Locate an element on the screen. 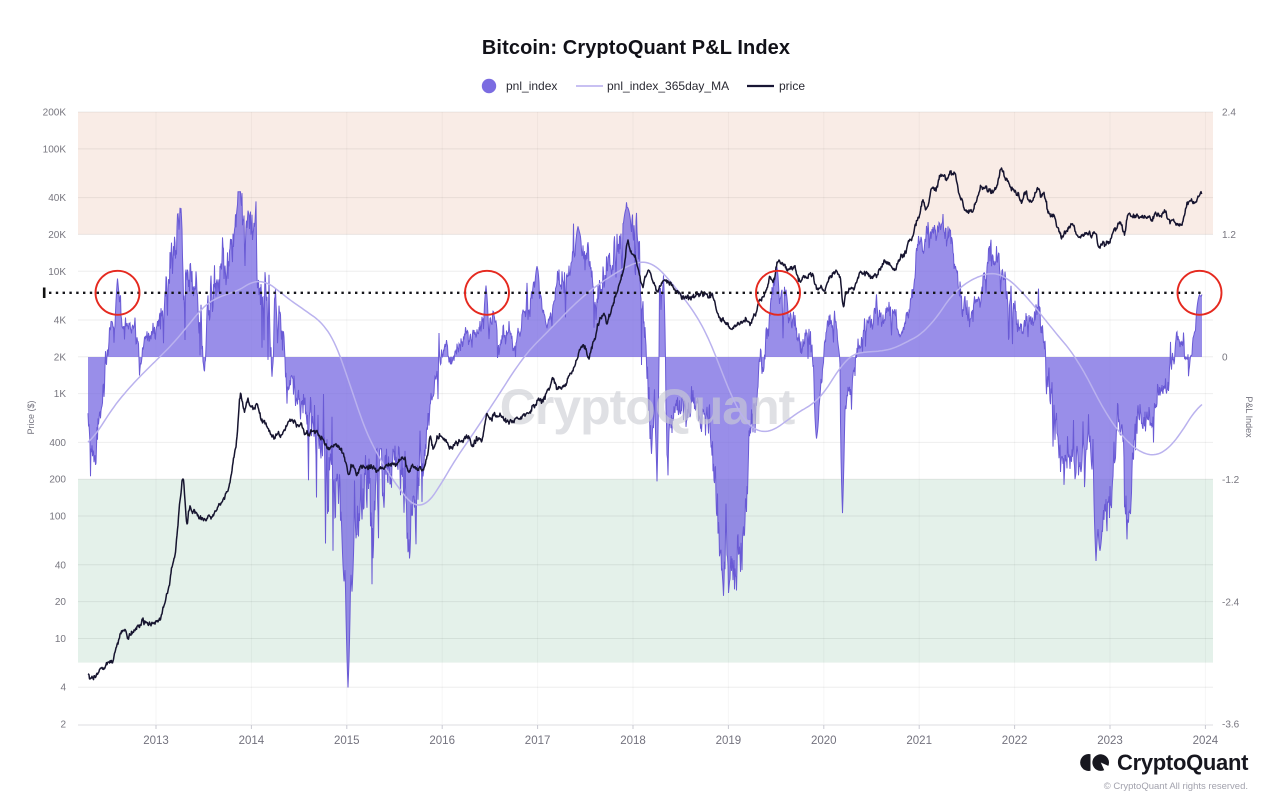 The height and width of the screenshot is (806, 1280). svg-text: -2.4 is located at coordinates (1231, 602).